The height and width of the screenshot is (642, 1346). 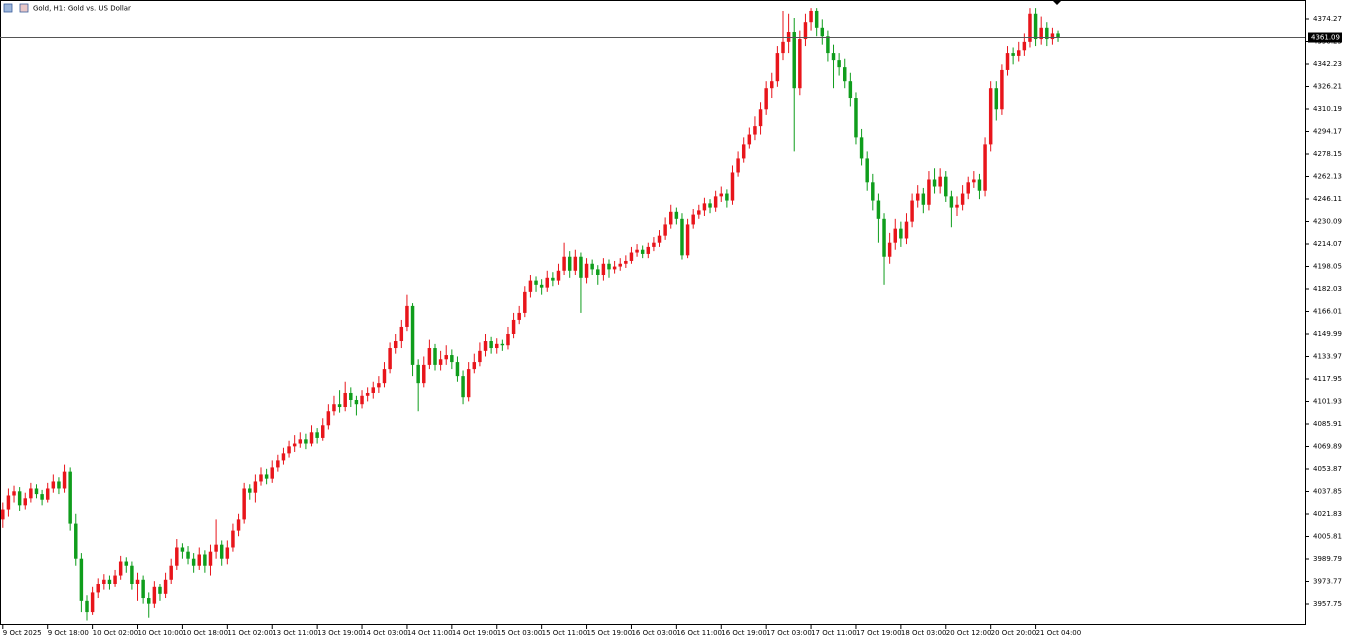 What do you see at coordinates (1327, 334) in the screenshot?
I see `y-tick-label: 4149.99` at bounding box center [1327, 334].